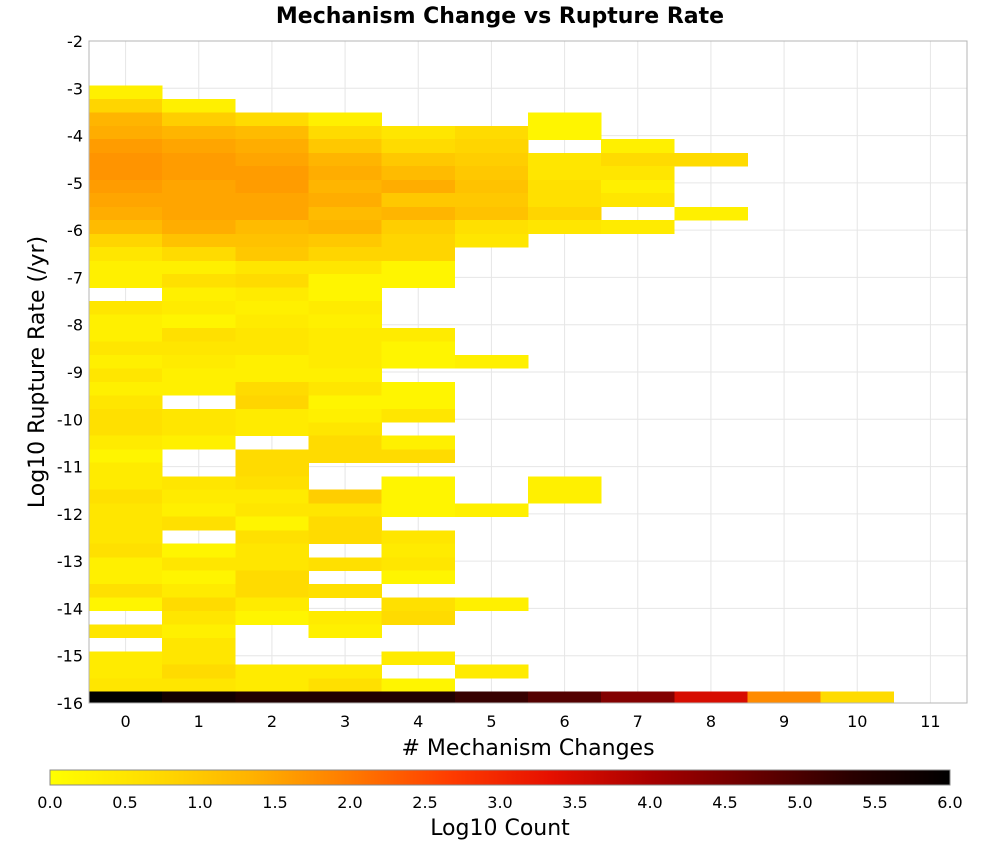  What do you see at coordinates (527, 748) in the screenshot?
I see `x-axis-label: # Mechanism Changes` at bounding box center [527, 748].